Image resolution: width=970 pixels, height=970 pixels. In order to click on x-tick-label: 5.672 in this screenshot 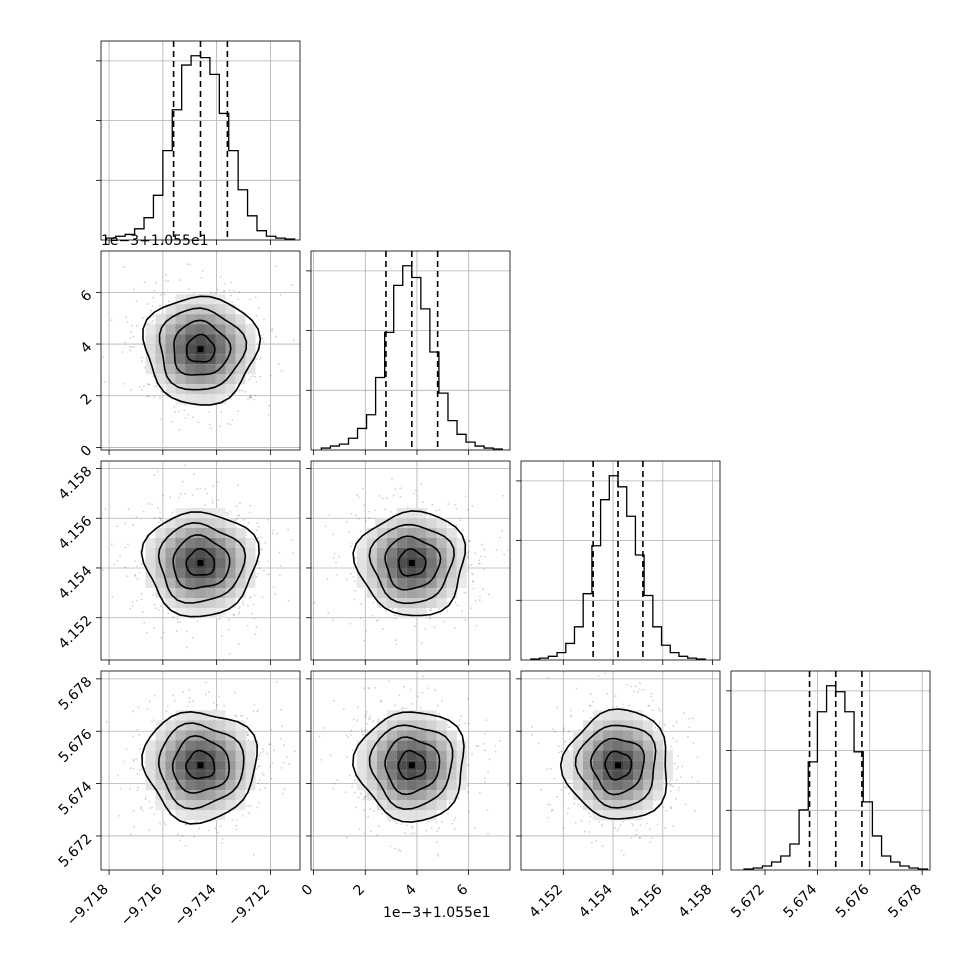, I will do `click(748, 902)`.